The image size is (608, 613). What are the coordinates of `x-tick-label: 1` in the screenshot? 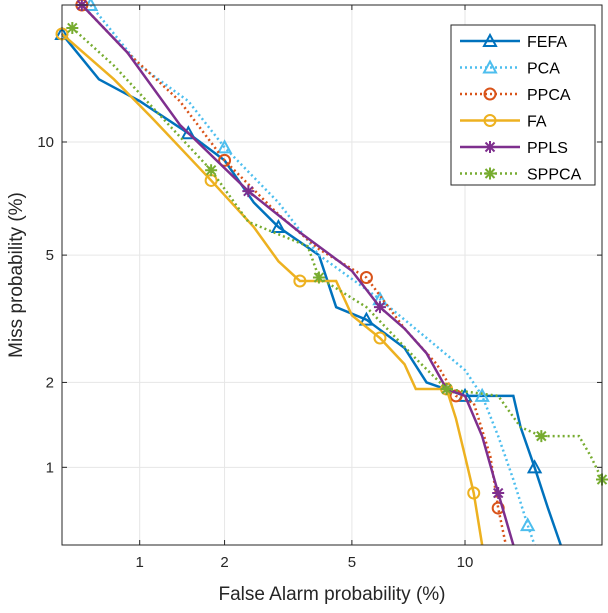 It's located at (140, 562).